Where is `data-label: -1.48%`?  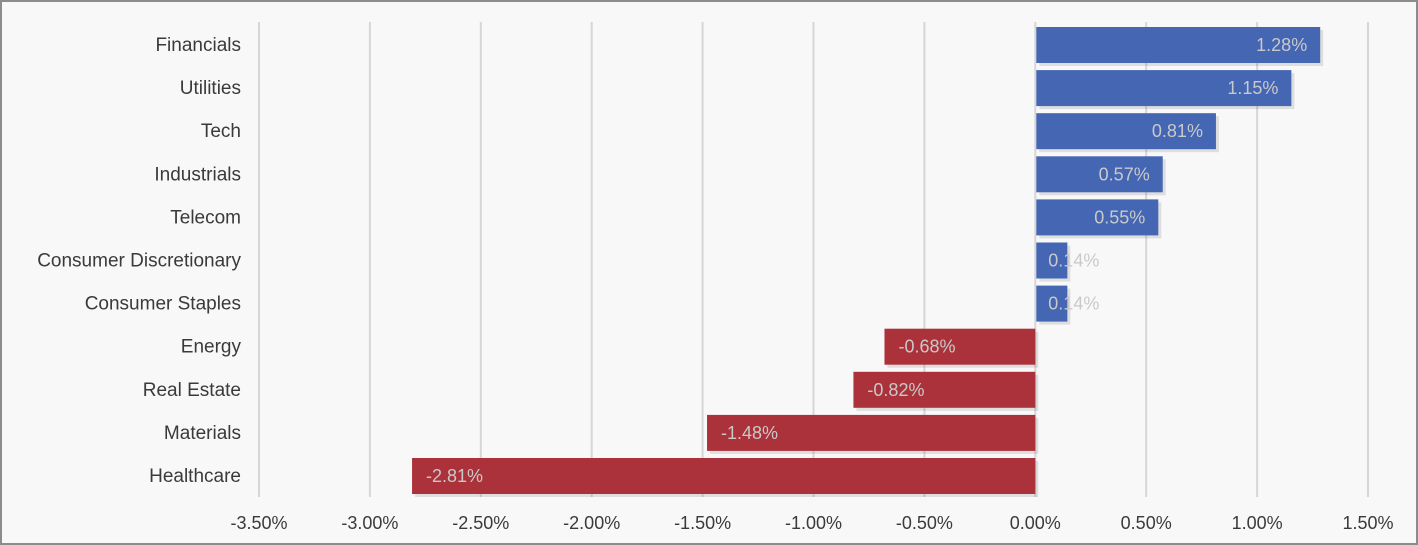
data-label: -1.48% is located at coordinates (749, 433).